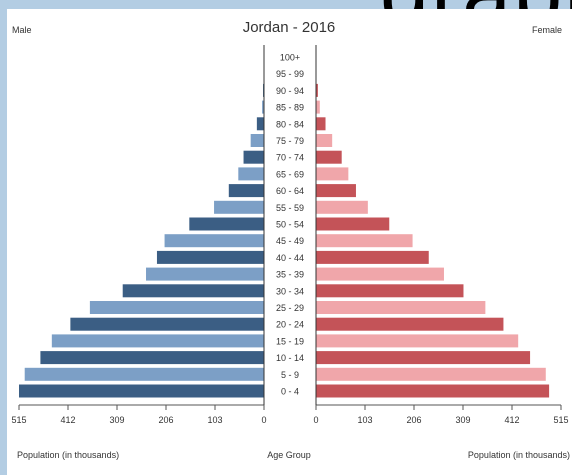 The image size is (572, 475). Describe the element at coordinates (290, 341) in the screenshot. I see `age-group-label: 15 - 19` at that location.